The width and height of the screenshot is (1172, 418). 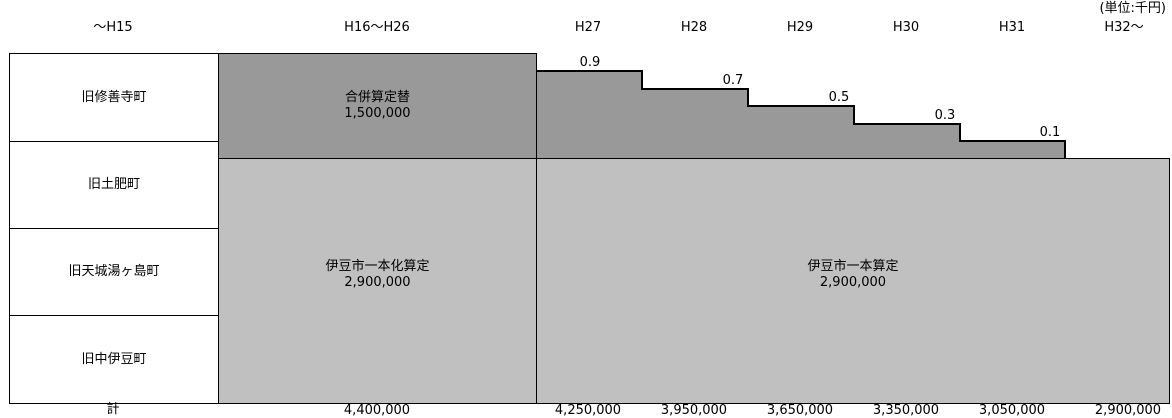 I want to click on total-h32: 2,900,000, so click(x=1128, y=410).